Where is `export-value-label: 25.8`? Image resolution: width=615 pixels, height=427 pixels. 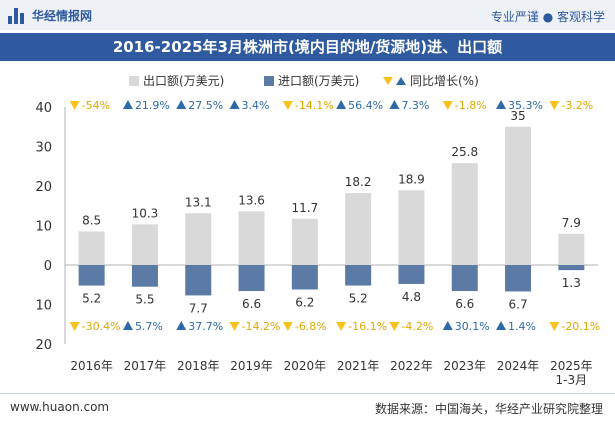
export-value-label: 25.8 is located at coordinates (464, 152).